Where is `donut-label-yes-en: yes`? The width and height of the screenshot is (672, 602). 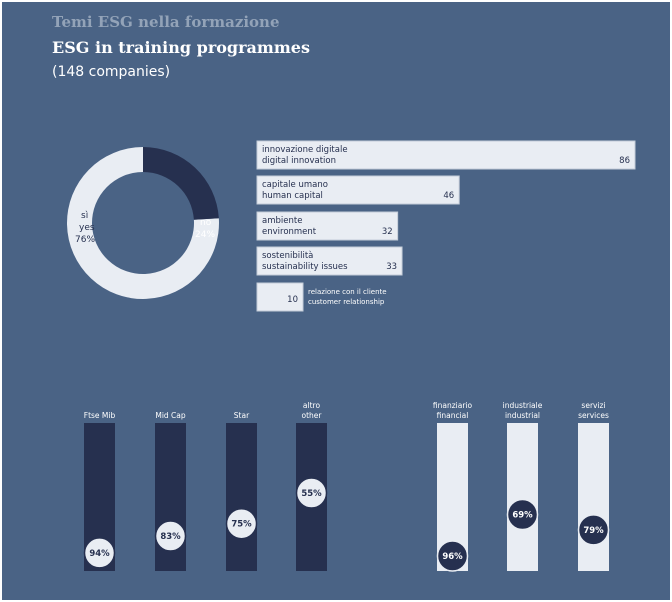
donut-label-yes-en: yes is located at coordinates (87, 228).